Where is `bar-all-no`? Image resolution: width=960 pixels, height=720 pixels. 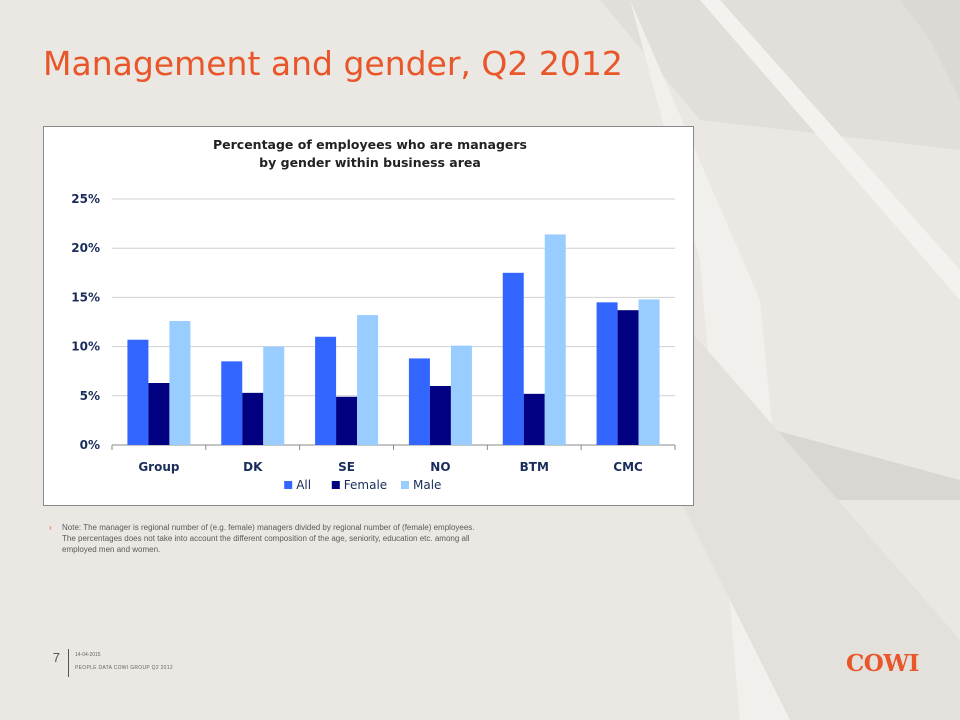
bar-all-no is located at coordinates (419, 401).